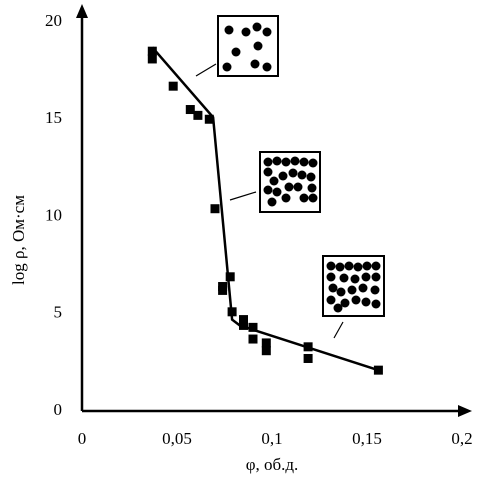 The height and width of the screenshot is (486, 482). I want to click on x-axis-arrow, so click(465, 411).